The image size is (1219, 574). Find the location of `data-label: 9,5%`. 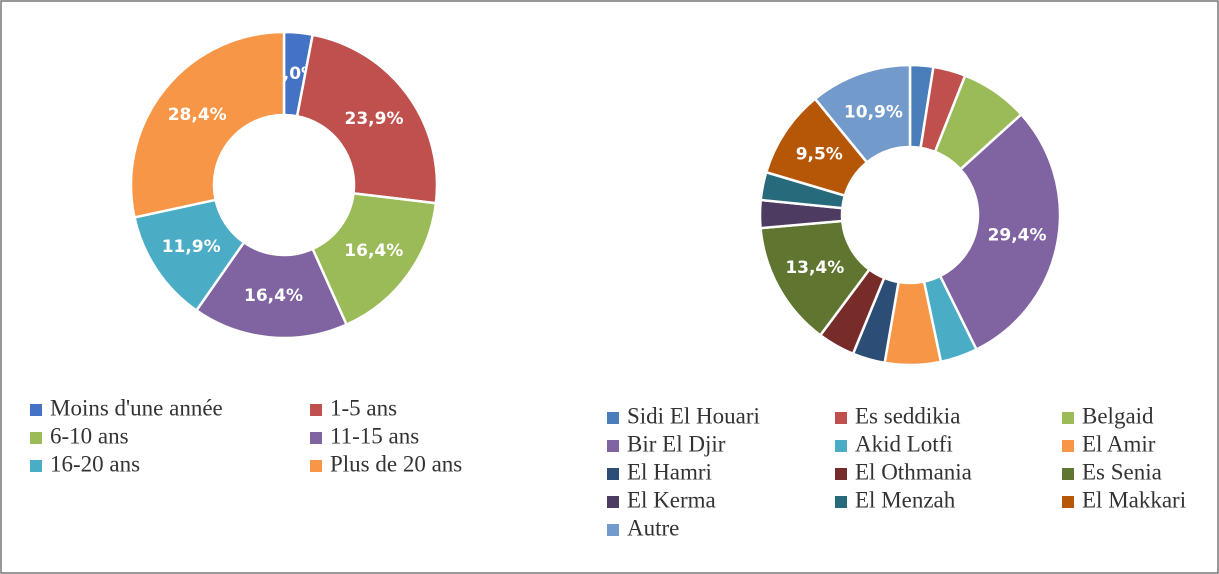

data-label: 9,5% is located at coordinates (819, 155).